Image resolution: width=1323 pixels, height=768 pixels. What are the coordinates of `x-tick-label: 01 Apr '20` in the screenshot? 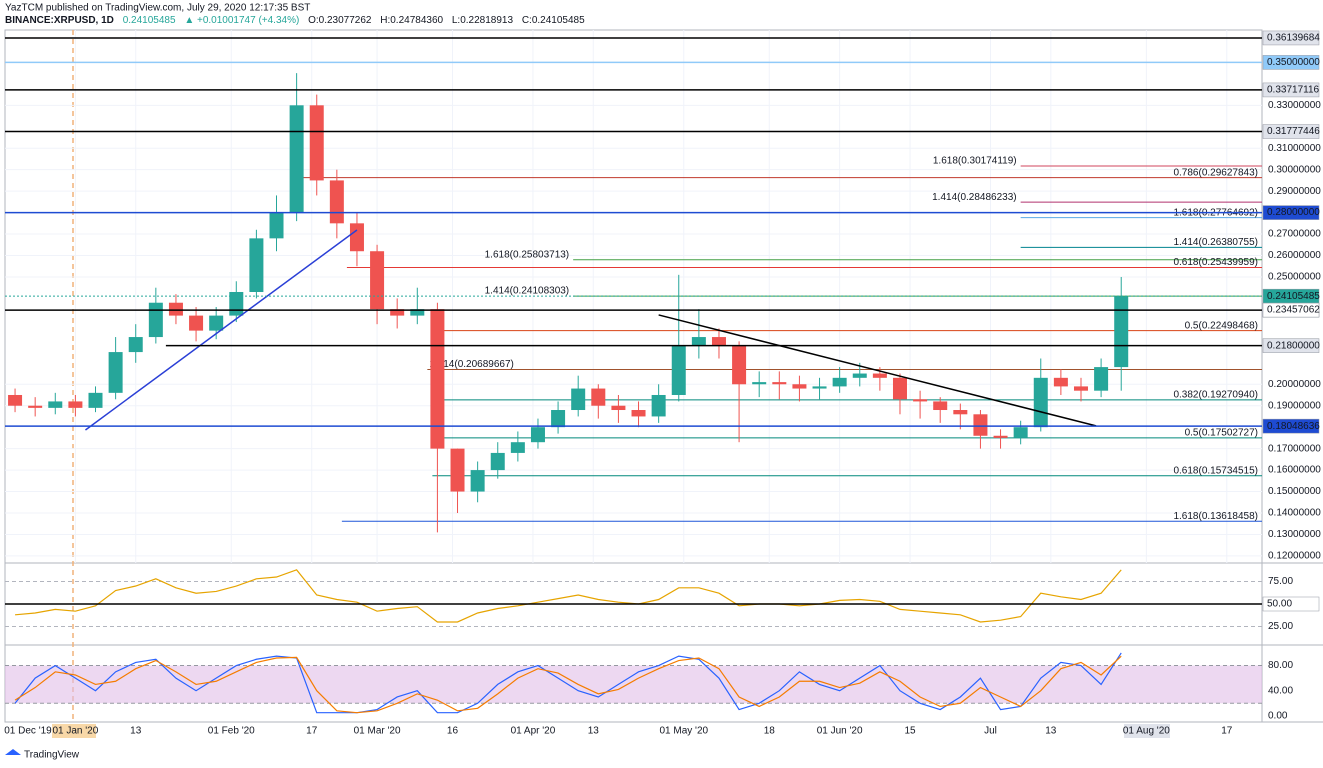 It's located at (533, 731).